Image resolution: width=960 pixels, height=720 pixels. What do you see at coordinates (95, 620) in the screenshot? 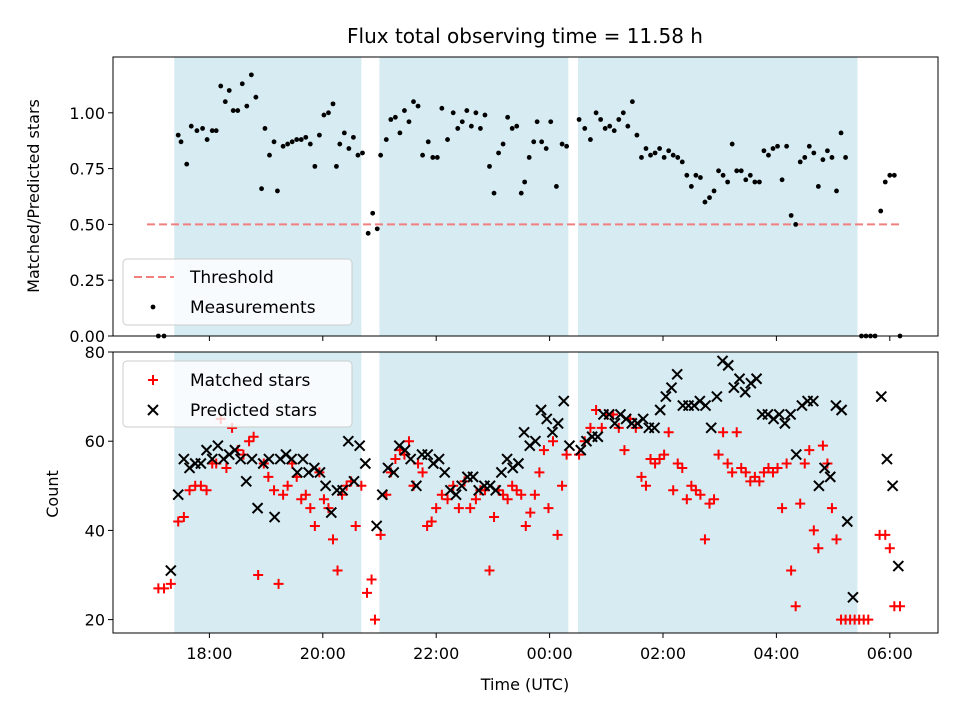
I see `bottom-ytick-label: 20` at bounding box center [95, 620].